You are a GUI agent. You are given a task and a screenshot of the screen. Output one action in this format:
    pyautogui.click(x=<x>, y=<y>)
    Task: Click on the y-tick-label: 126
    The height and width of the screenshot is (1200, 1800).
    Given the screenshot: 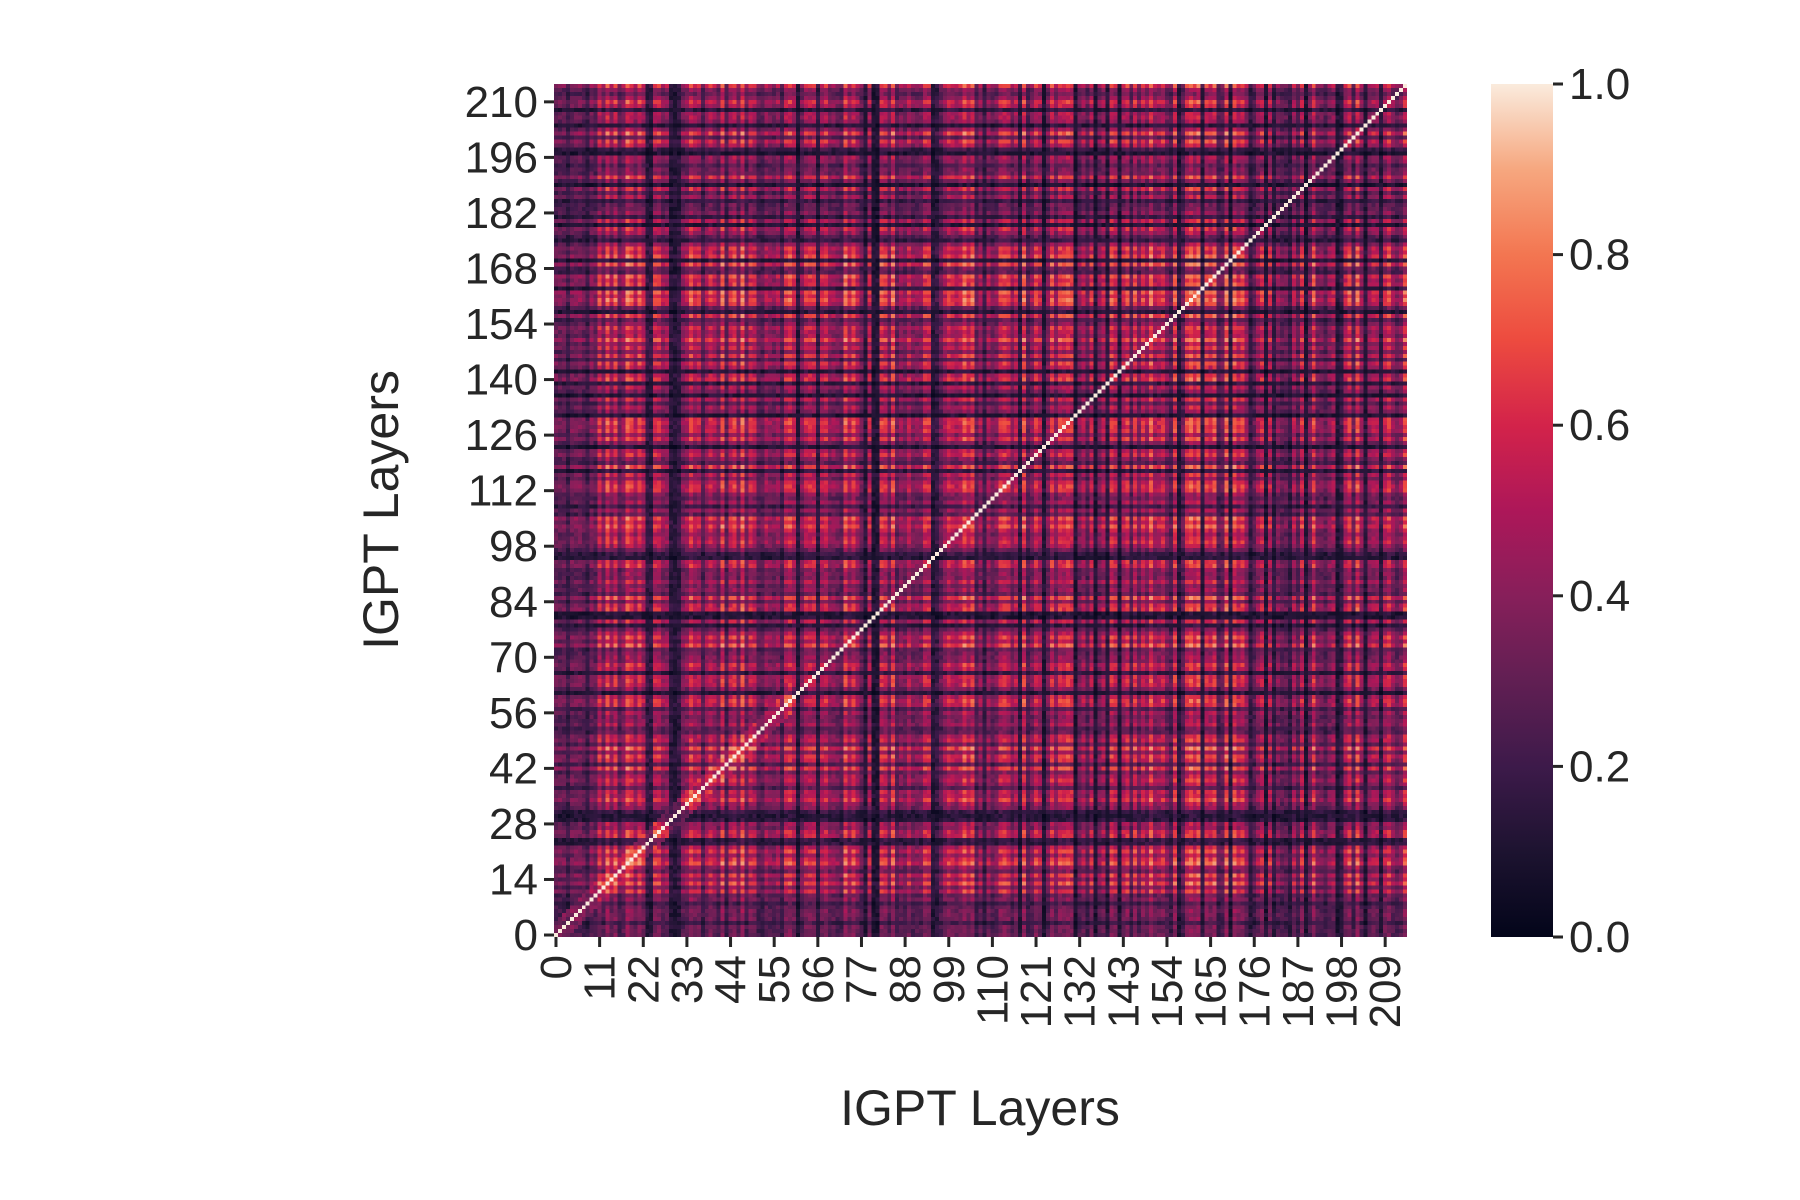 What is the action you would take?
    pyautogui.click(x=501, y=435)
    